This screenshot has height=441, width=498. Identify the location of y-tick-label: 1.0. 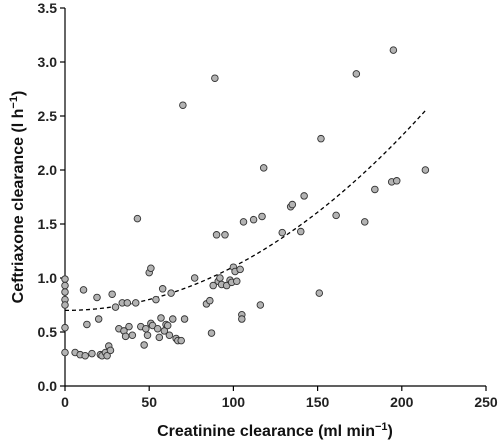
(48, 278).